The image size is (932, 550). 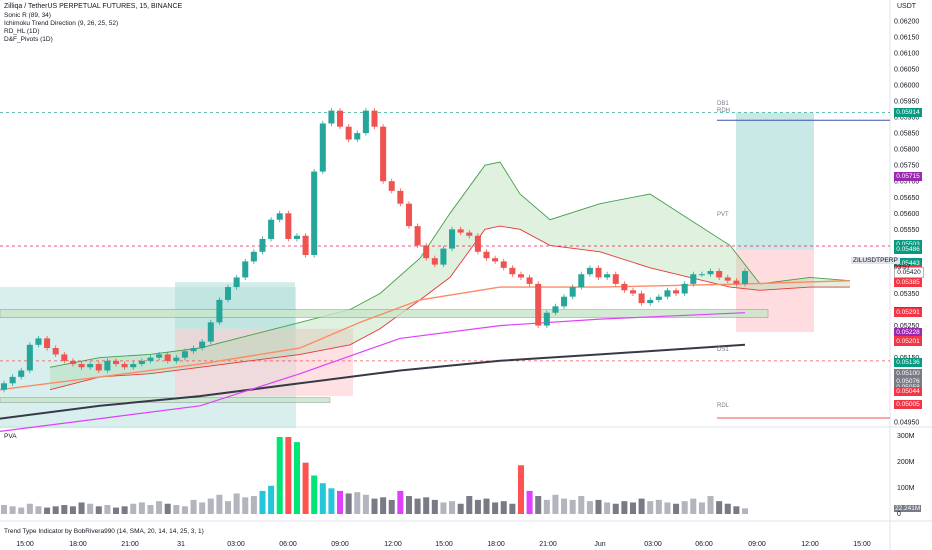 I want to click on indicator-df-pivots: D&F_Pivots (1D), so click(x=28, y=39).